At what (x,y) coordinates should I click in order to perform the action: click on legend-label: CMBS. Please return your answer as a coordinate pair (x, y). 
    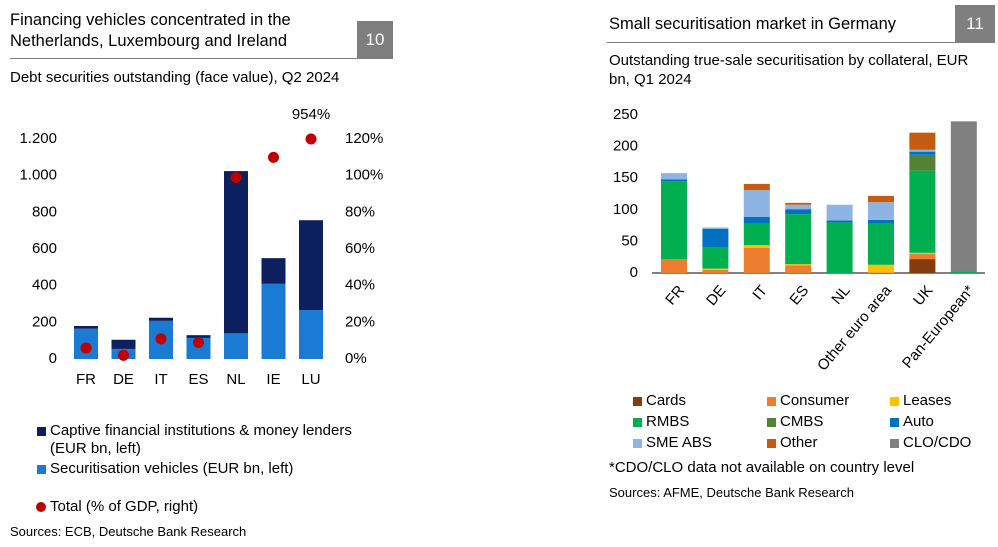
    Looking at the image, I should click on (802, 421).